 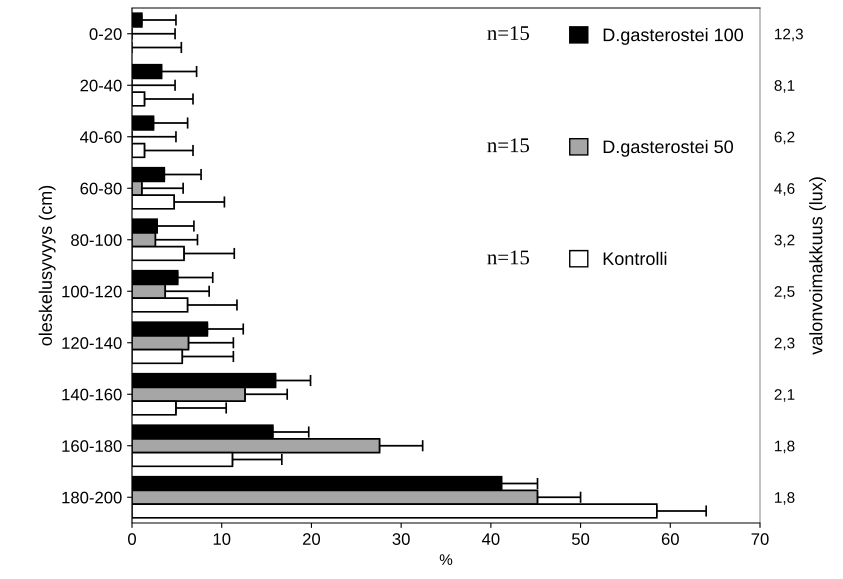 What do you see at coordinates (96, 240) in the screenshot?
I see `y-tick-label: 80-100` at bounding box center [96, 240].